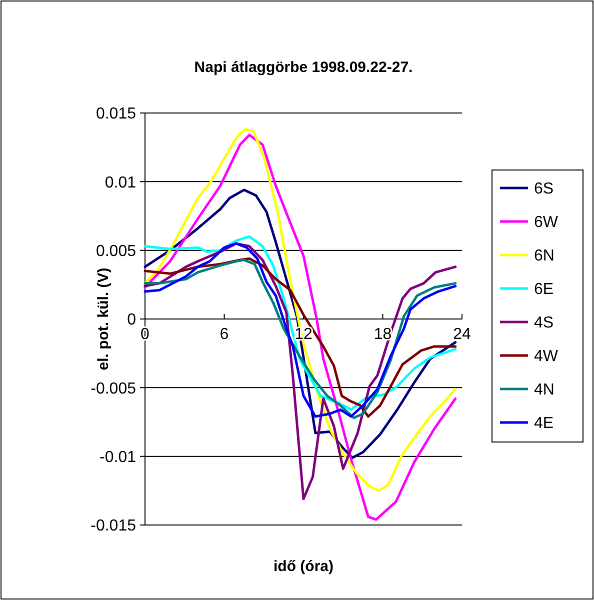  Describe the element at coordinates (113, 526) in the screenshot. I see `y-tick-label: -0.015` at that location.